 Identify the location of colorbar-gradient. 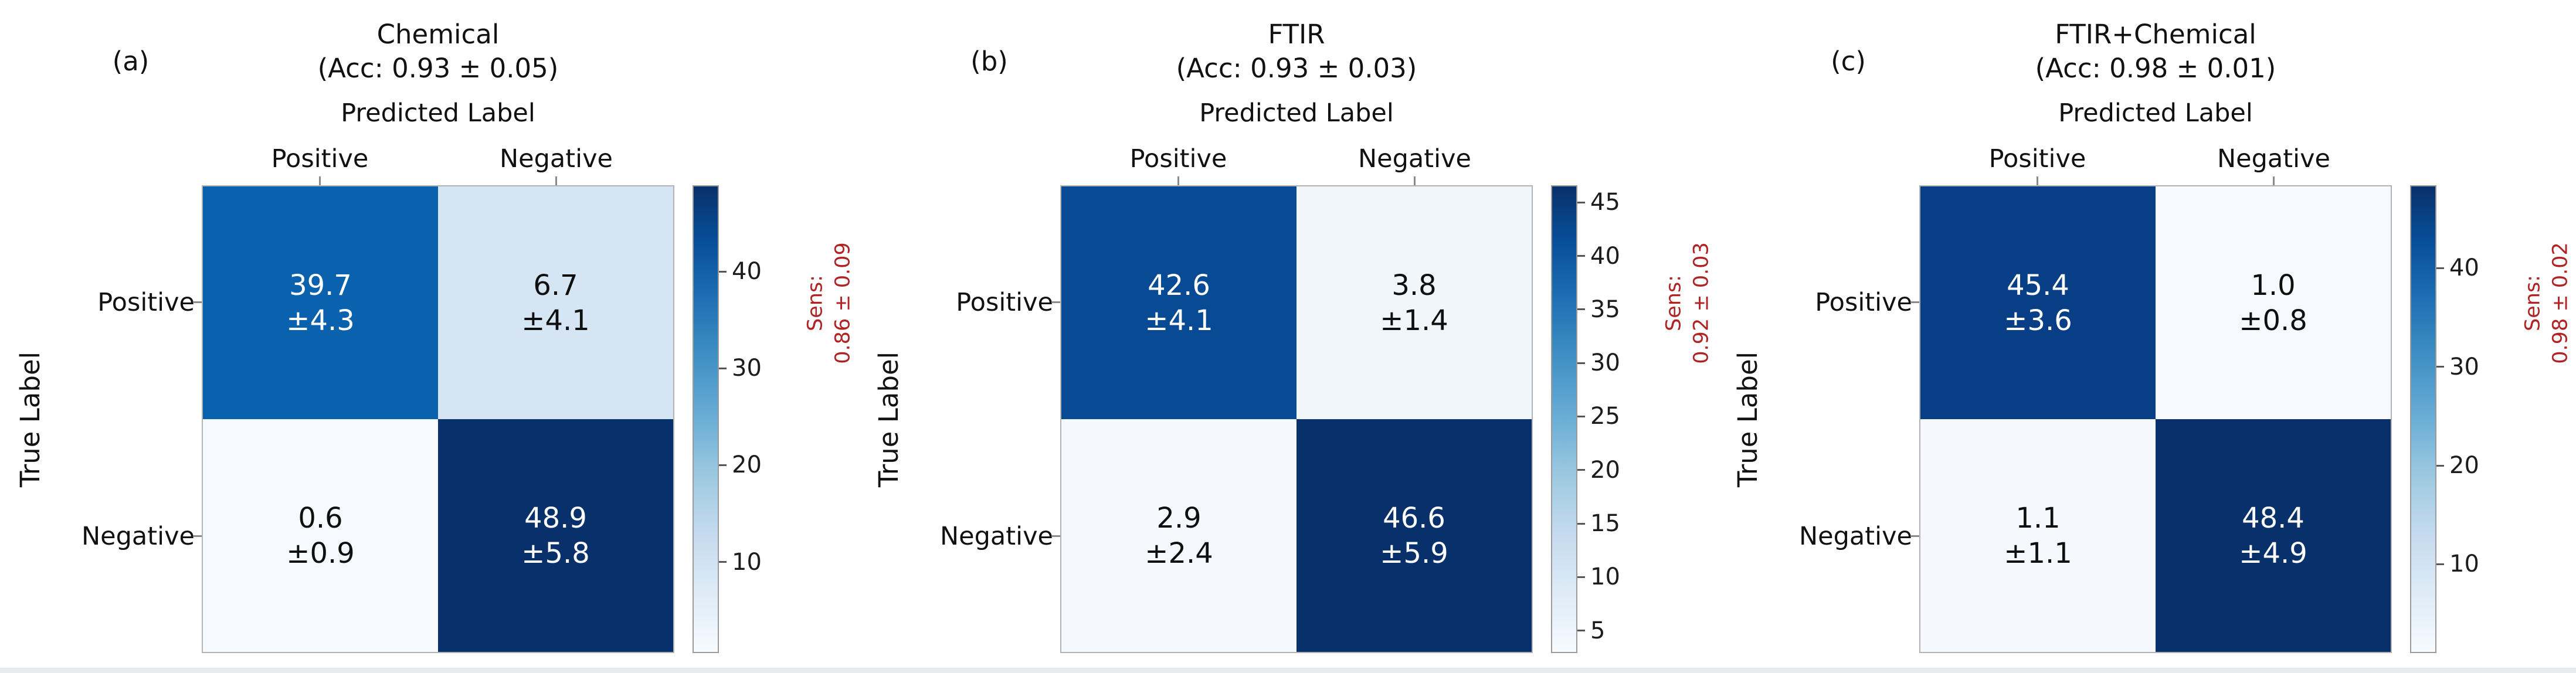
(706, 419).